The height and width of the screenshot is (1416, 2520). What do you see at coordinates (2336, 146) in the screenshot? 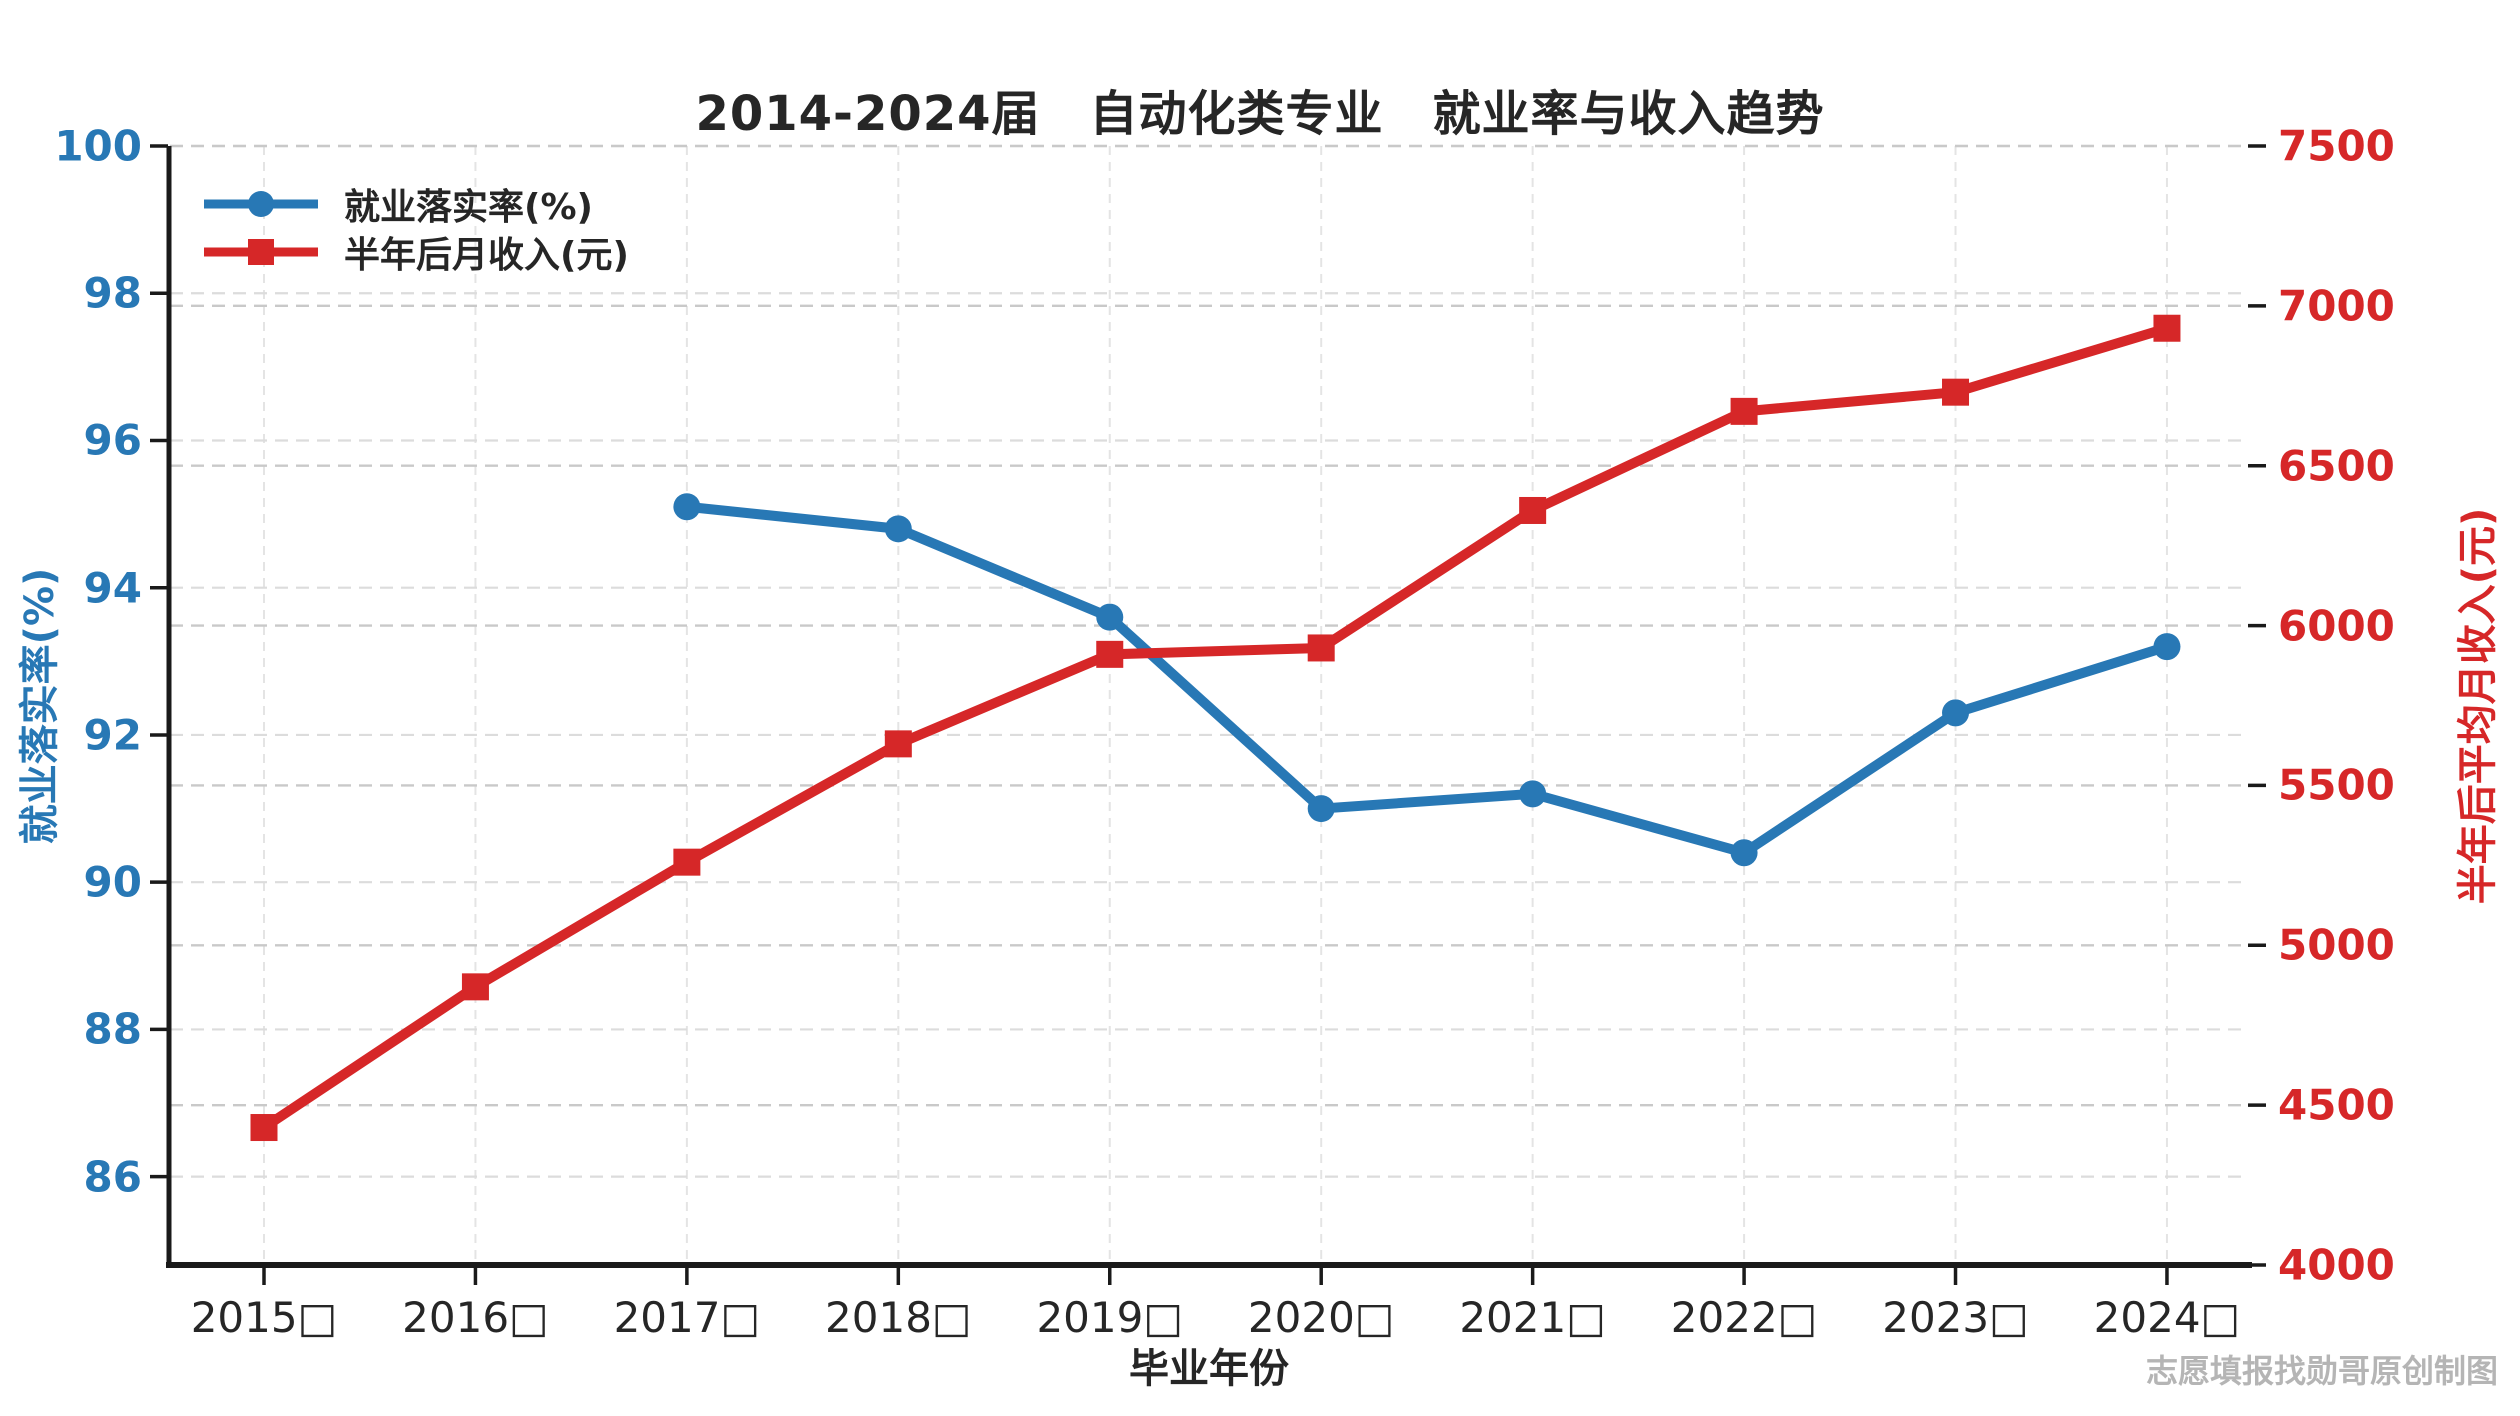
I see `right-axis-tick-label: 7500` at bounding box center [2336, 146].